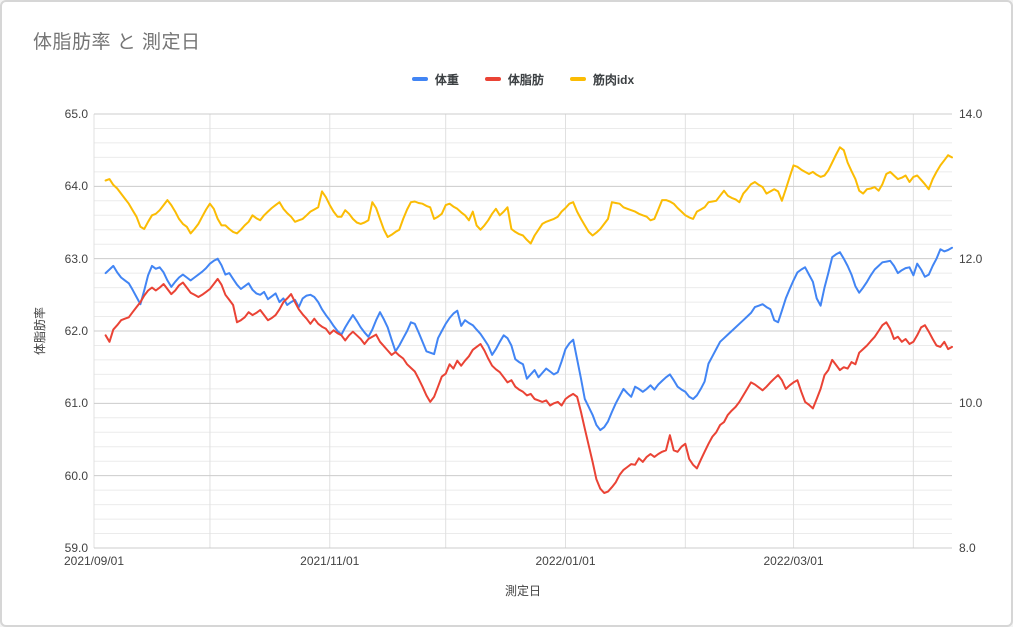 The height and width of the screenshot is (627, 1013). I want to click on y-right-tick-label: 10.0, so click(971, 403).